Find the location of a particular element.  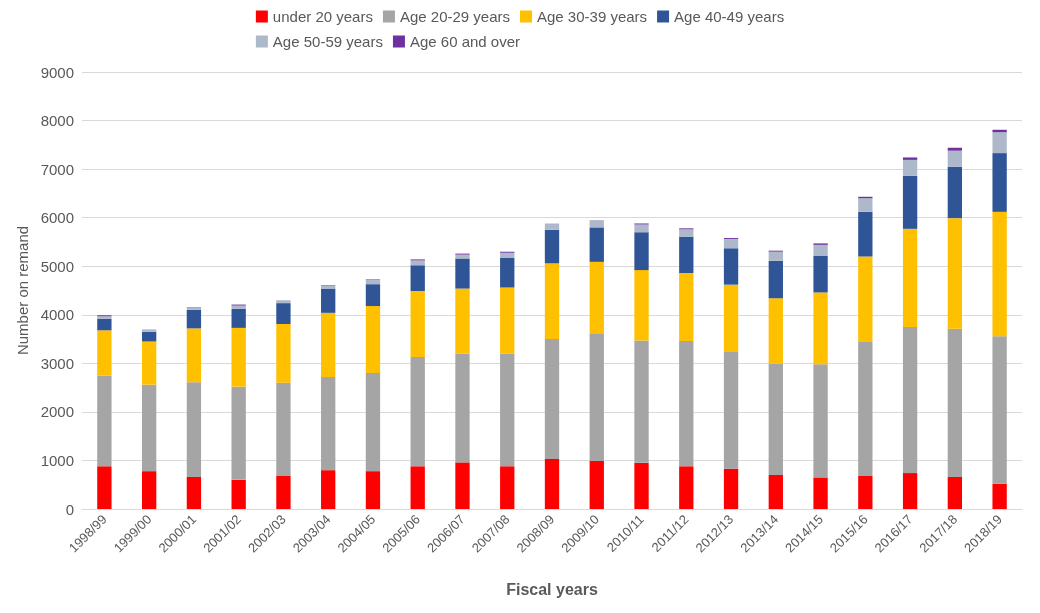

x-axis-title: Fiscal years is located at coordinates (552, 589).